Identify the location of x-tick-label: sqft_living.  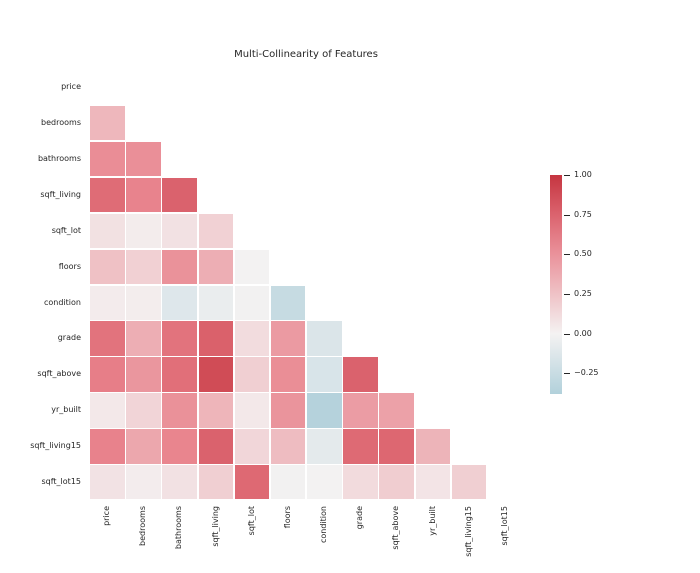
(215, 526).